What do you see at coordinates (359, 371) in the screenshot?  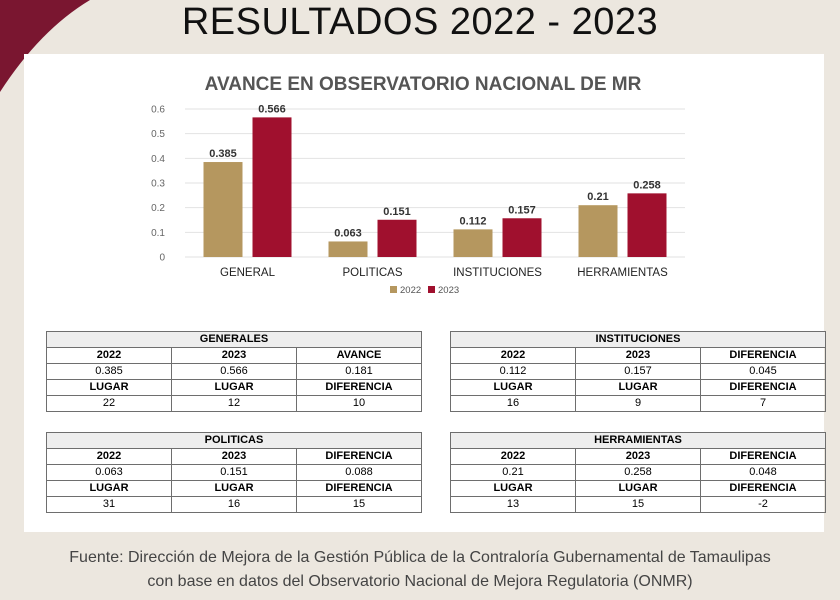 I see `table-cell: 0.181` at bounding box center [359, 371].